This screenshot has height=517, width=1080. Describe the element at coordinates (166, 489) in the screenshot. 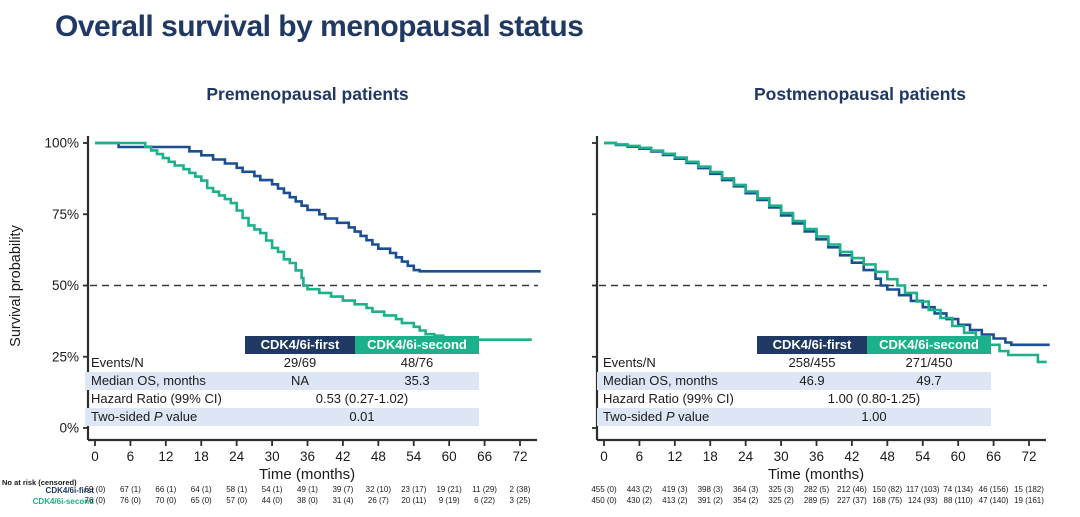

I see `at-risk-value: 66 (1)` at that location.